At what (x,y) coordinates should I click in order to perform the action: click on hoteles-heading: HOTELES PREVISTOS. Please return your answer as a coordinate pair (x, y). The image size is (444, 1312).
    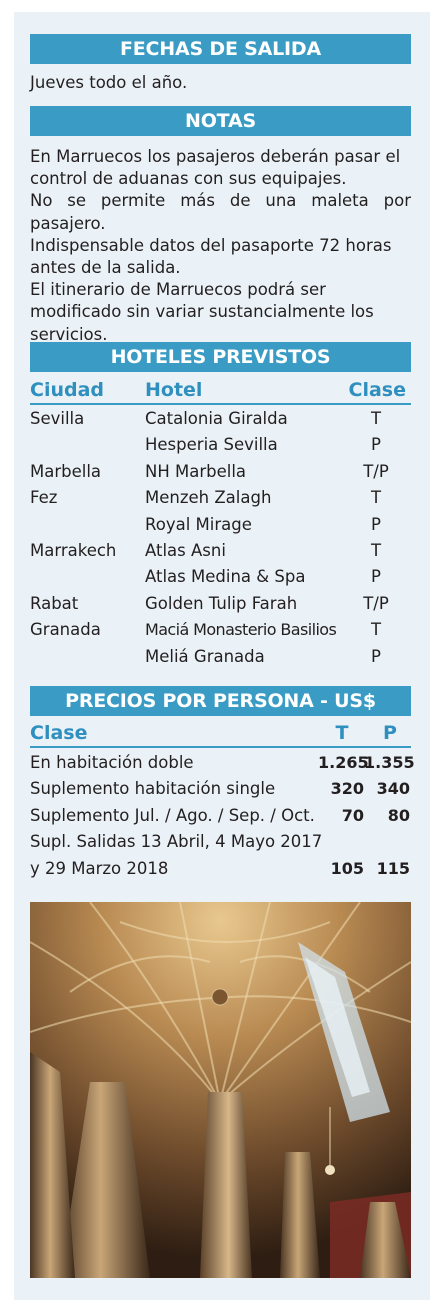
    Looking at the image, I should click on (220, 357).